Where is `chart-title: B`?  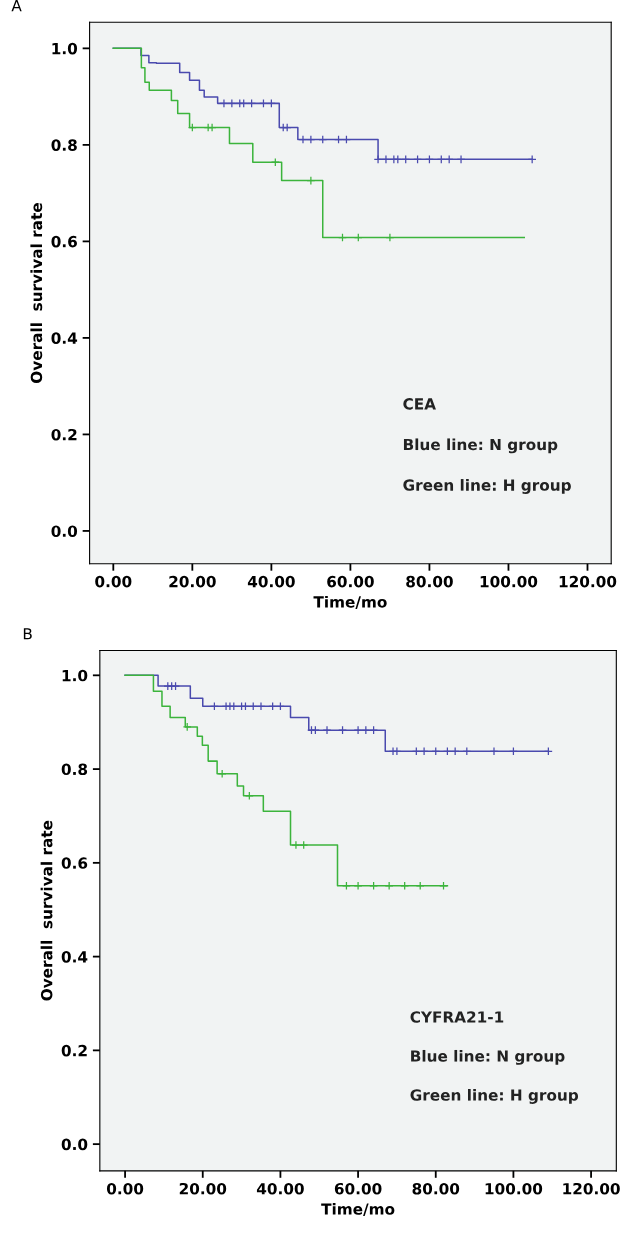 chart-title: B is located at coordinates (27, 634).